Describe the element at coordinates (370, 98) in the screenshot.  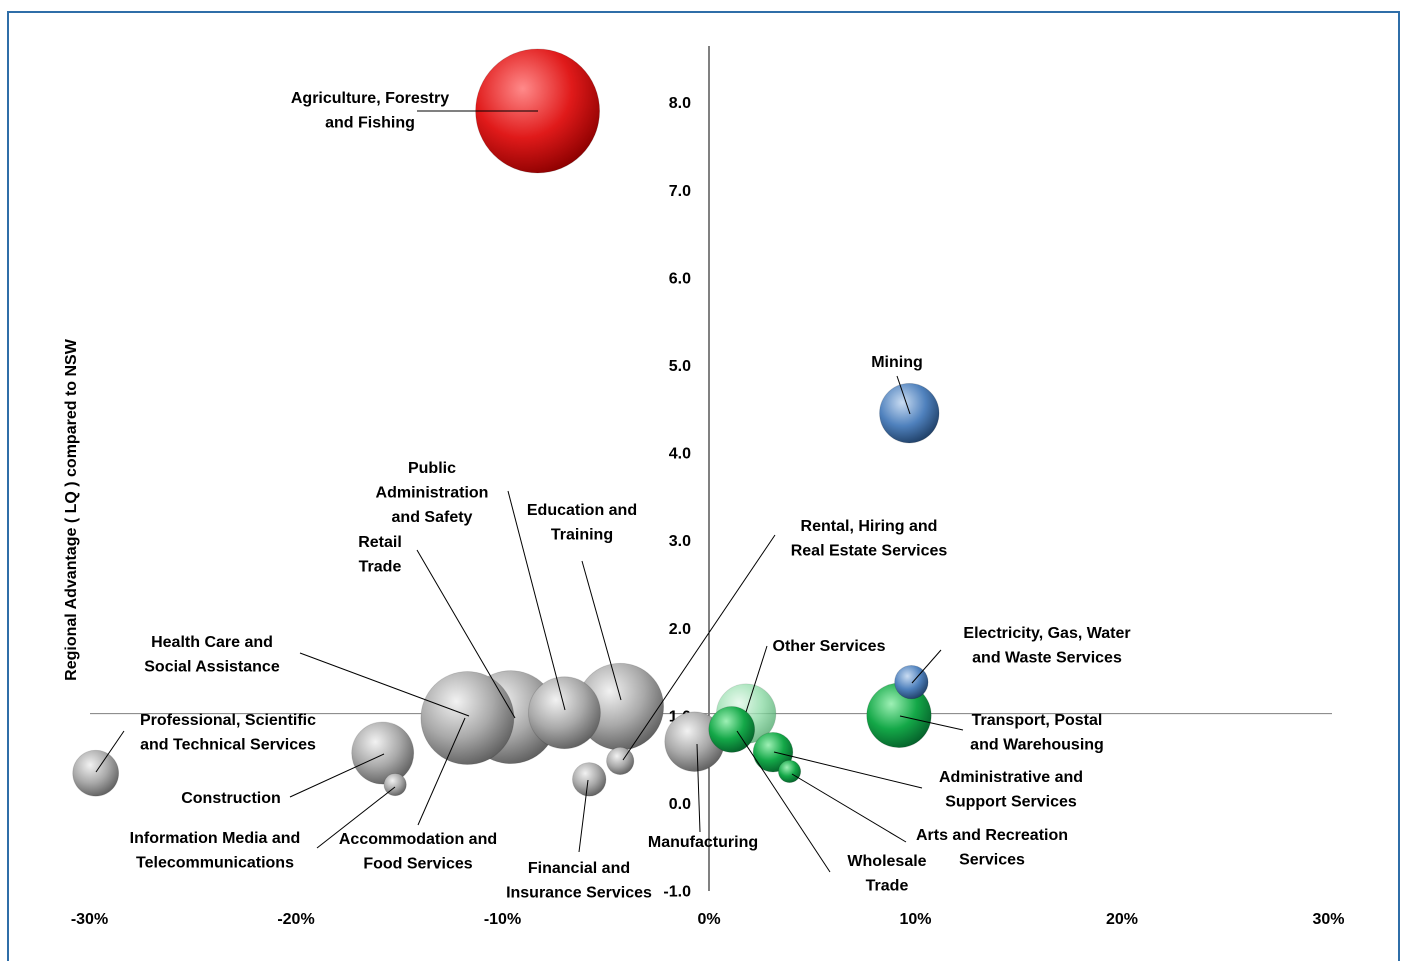
I see `point-label-line: Agriculture, Forestry` at that location.